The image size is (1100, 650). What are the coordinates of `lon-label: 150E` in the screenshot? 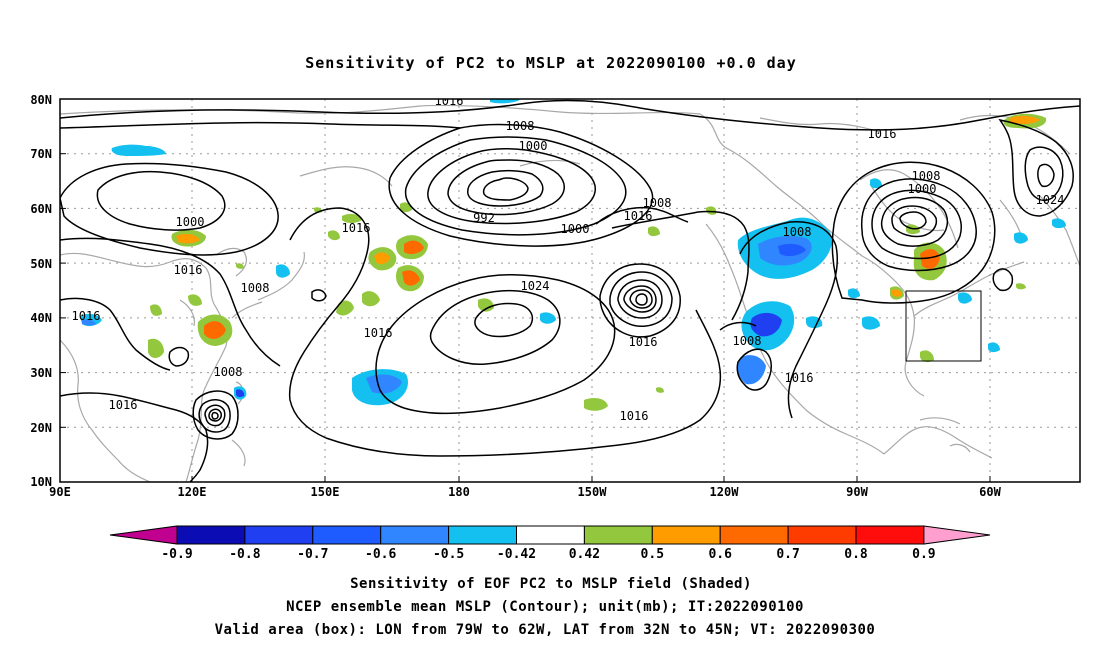 It's located at (325, 492).